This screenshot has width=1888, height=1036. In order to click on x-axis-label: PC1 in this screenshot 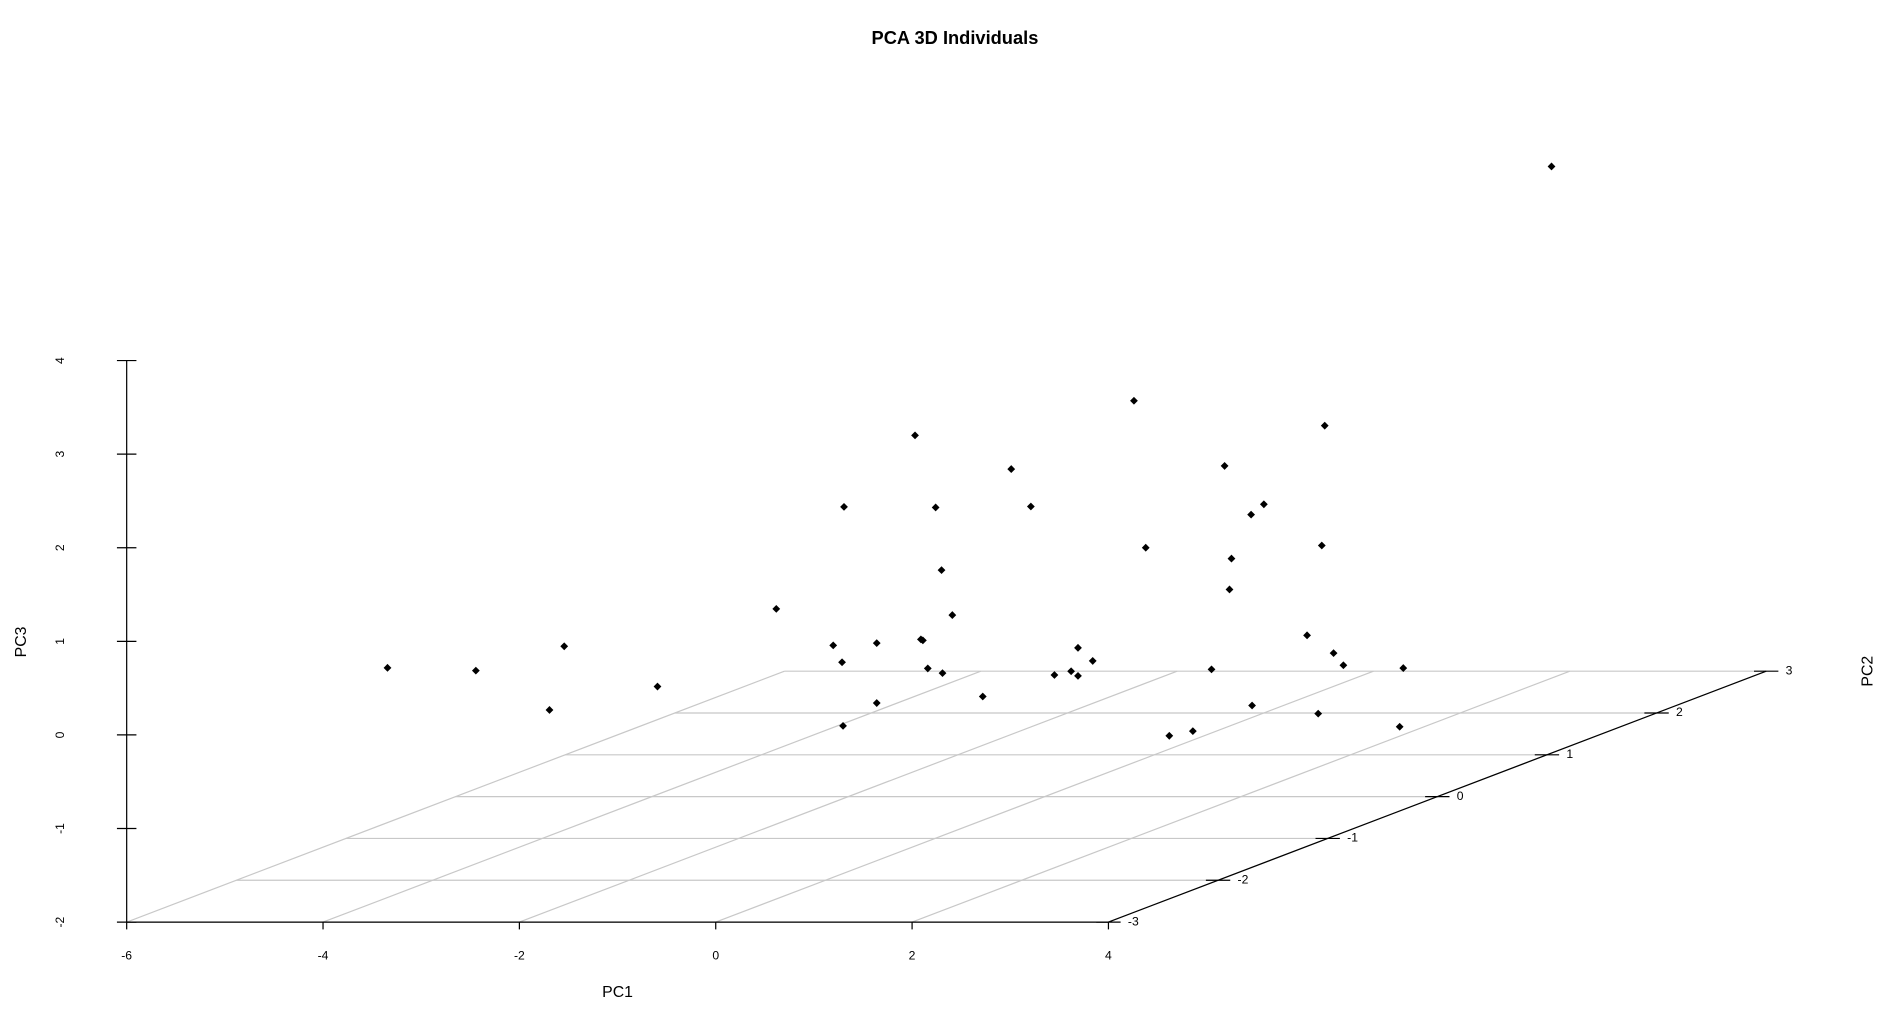, I will do `click(617, 992)`.